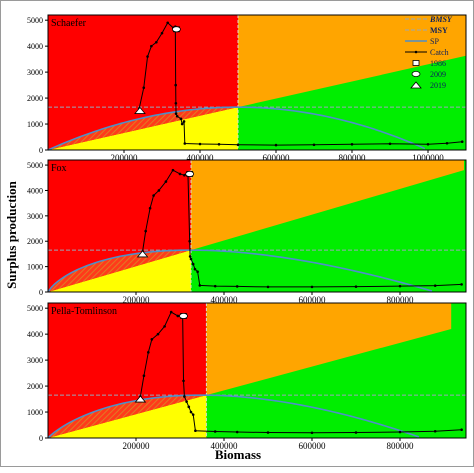  Describe the element at coordinates (170, 221) in the screenshot. I see `catch-trajectory` at that location.